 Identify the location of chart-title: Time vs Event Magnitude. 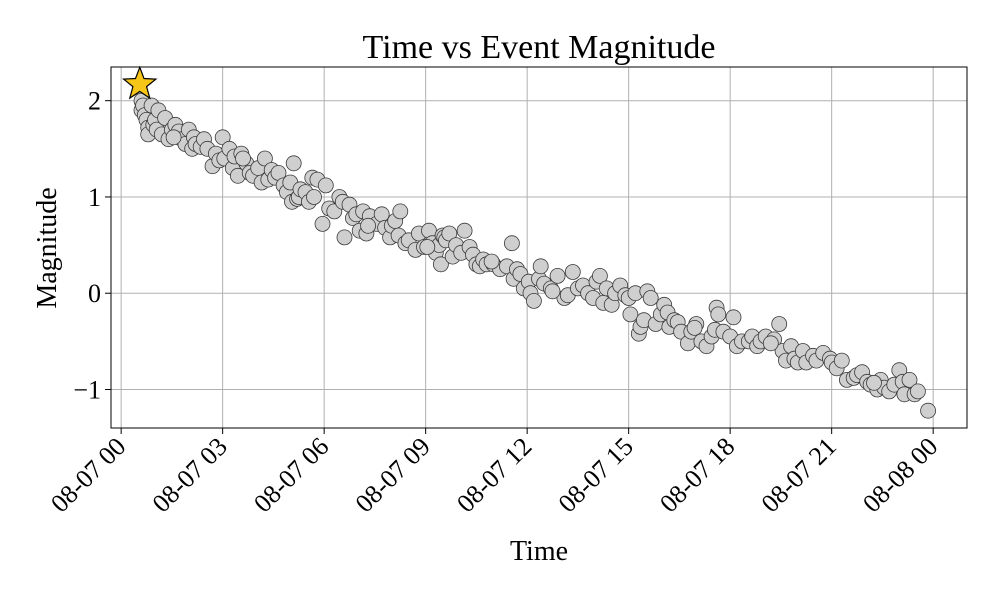
(539, 47).